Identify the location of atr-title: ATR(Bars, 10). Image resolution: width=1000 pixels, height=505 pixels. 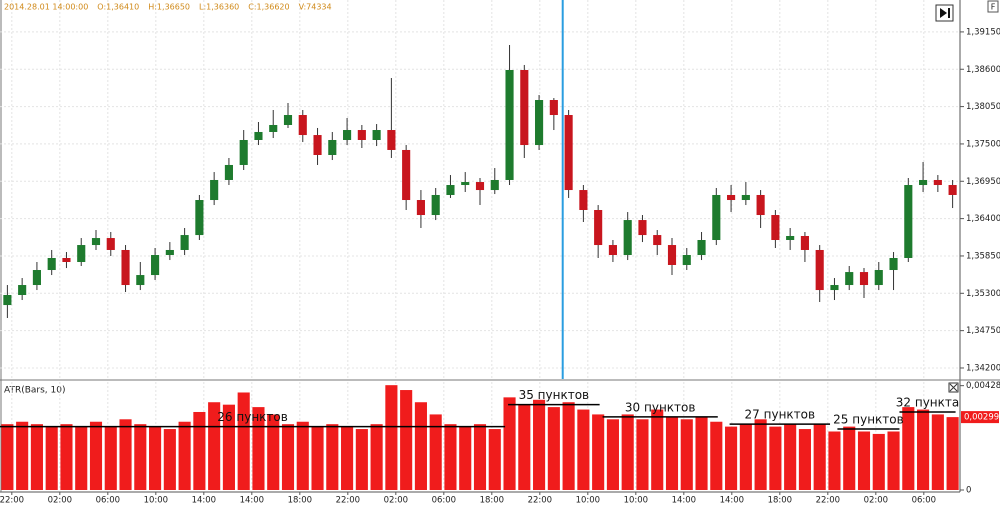
(34, 391).